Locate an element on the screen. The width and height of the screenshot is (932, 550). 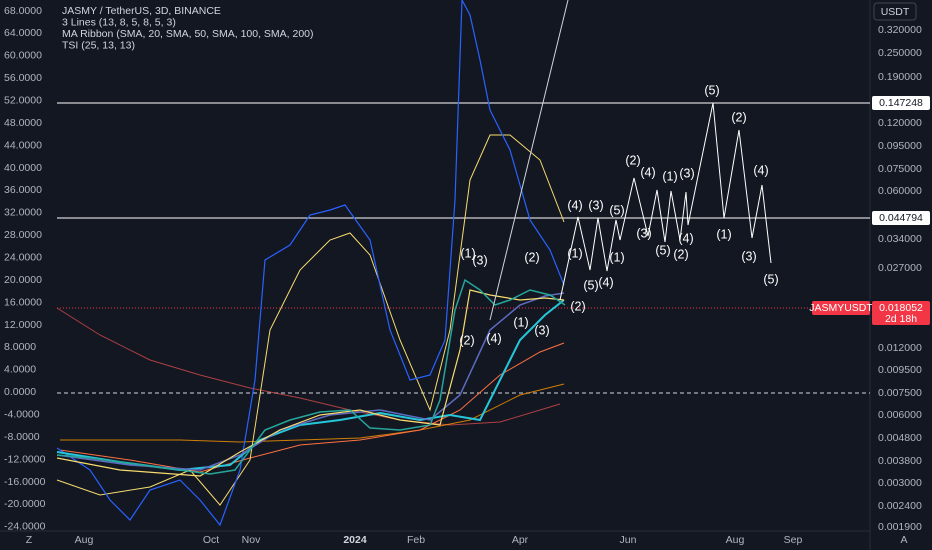
symbol: JASMYUSDT is located at coordinates (841, 308).